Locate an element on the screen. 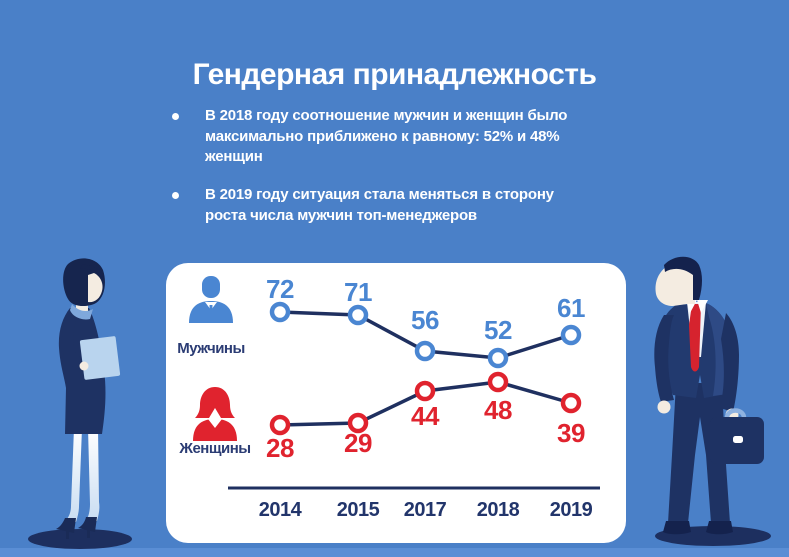 Image resolution: width=789 pixels, height=557 pixels. value-label: 61 is located at coordinates (571, 308).